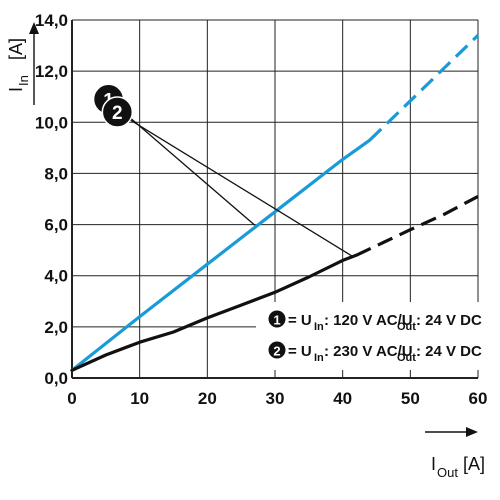  Describe the element at coordinates (368, 351) in the screenshot. I see `legend-2-mid: : 230 V AC/U` at that location.